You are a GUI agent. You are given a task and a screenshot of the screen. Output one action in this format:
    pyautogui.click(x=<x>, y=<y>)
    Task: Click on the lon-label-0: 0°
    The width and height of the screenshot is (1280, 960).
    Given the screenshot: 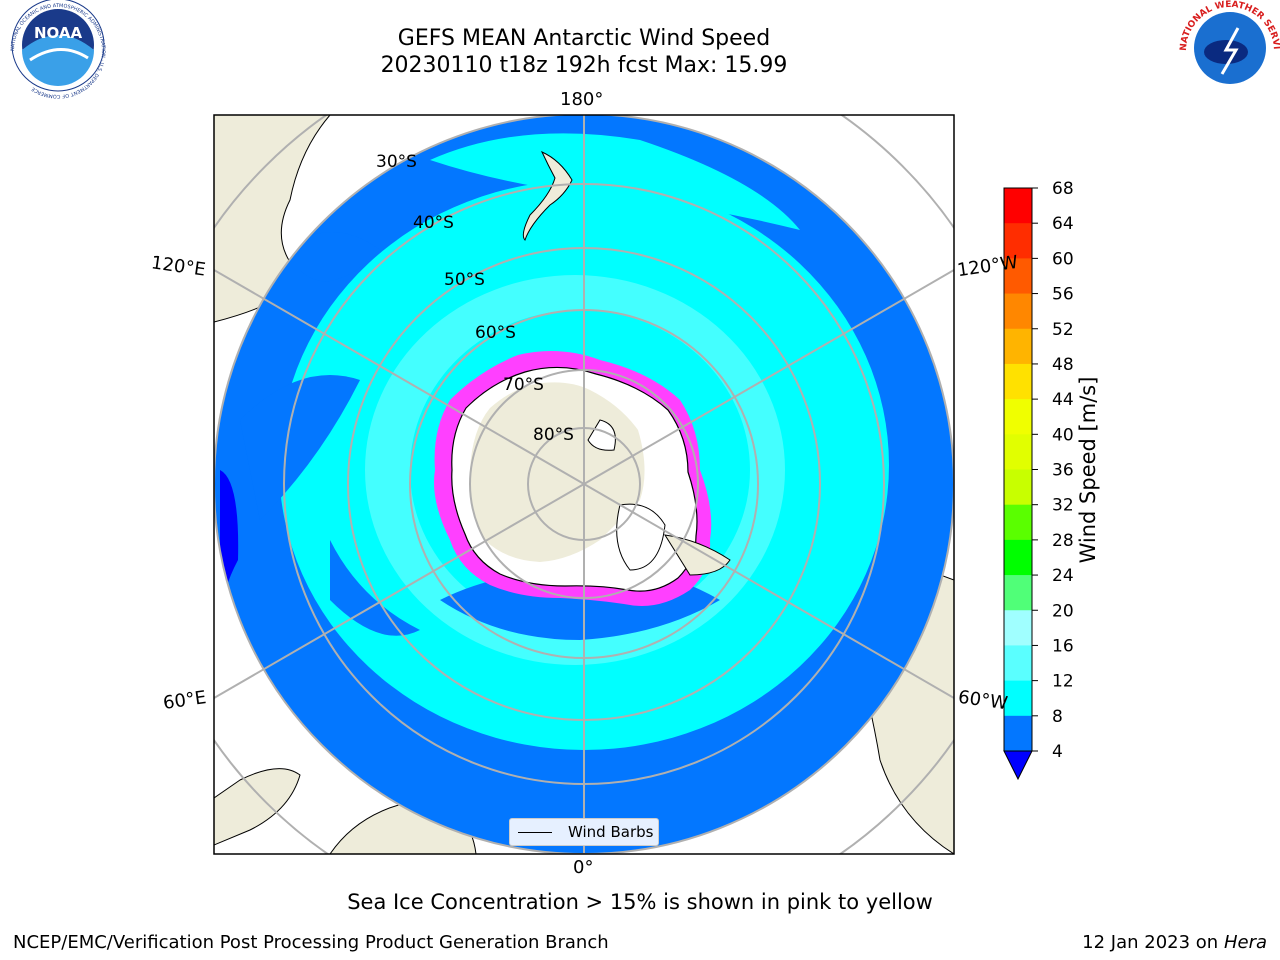 What is the action you would take?
    pyautogui.click(x=583, y=867)
    